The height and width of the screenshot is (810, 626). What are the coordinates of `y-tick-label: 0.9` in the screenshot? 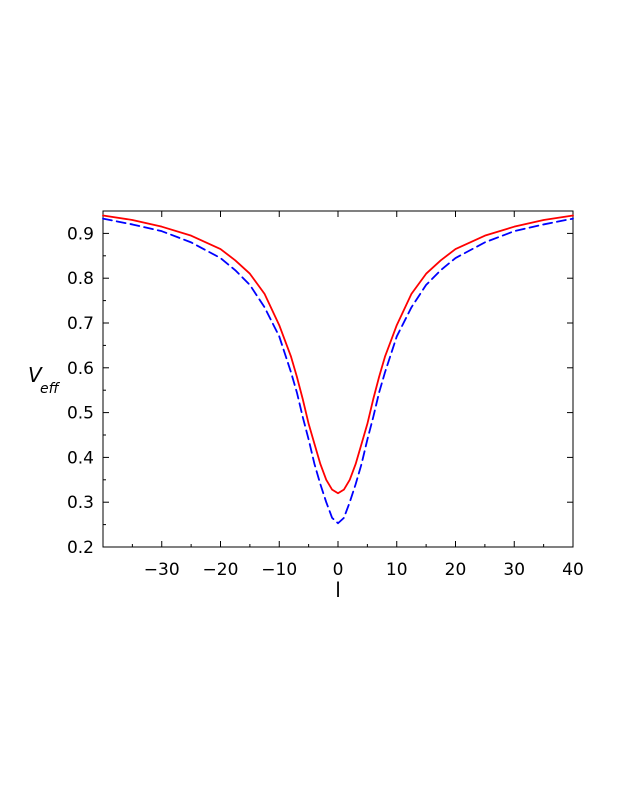 It's located at (80, 234).